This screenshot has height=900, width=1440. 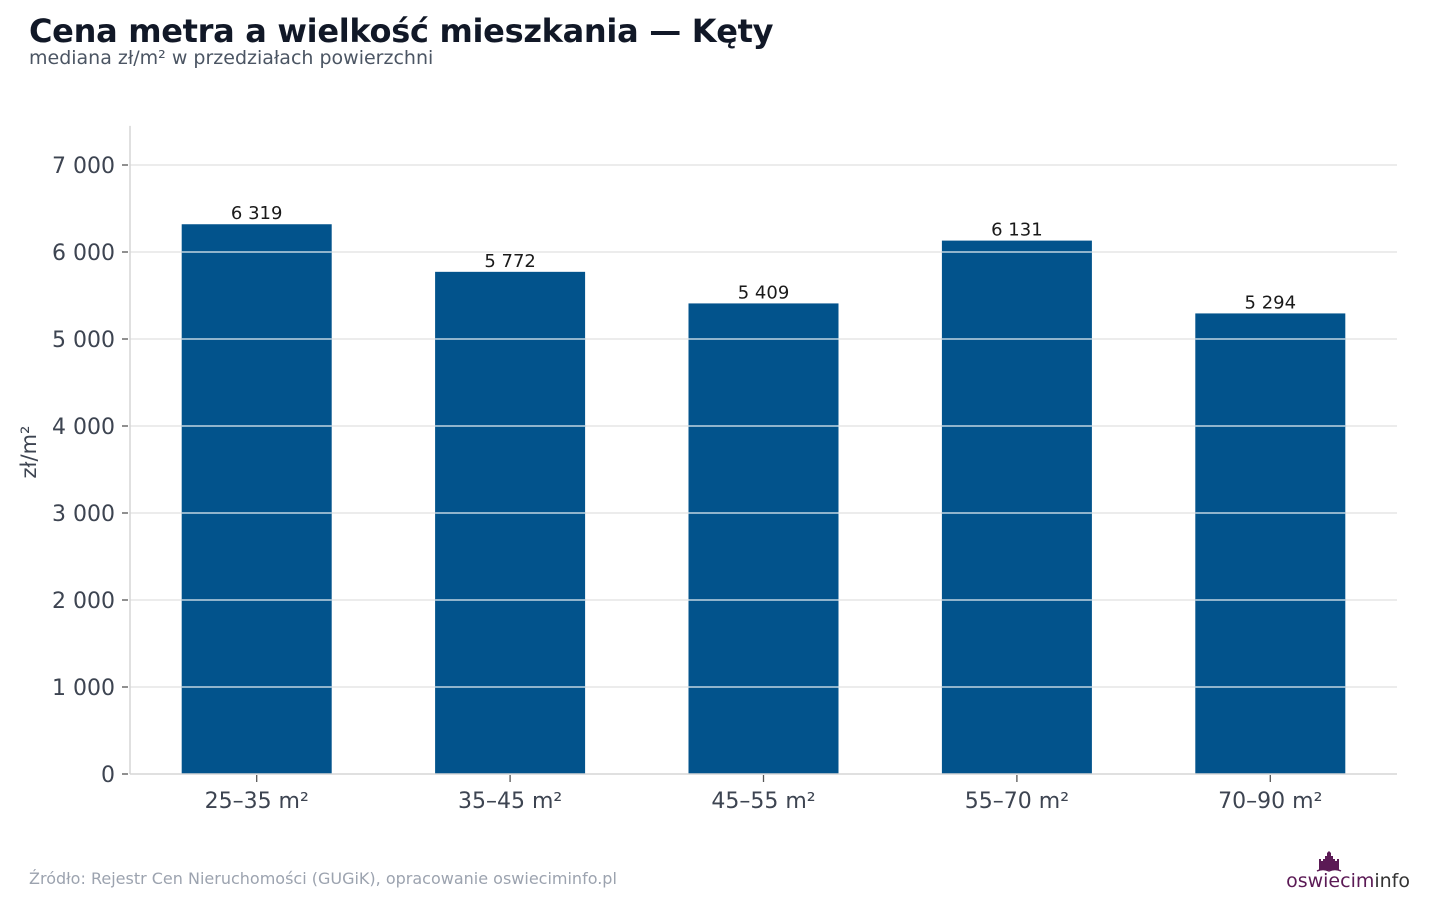 I want to click on x-tick-label: 55–70 m², so click(x=1017, y=801).